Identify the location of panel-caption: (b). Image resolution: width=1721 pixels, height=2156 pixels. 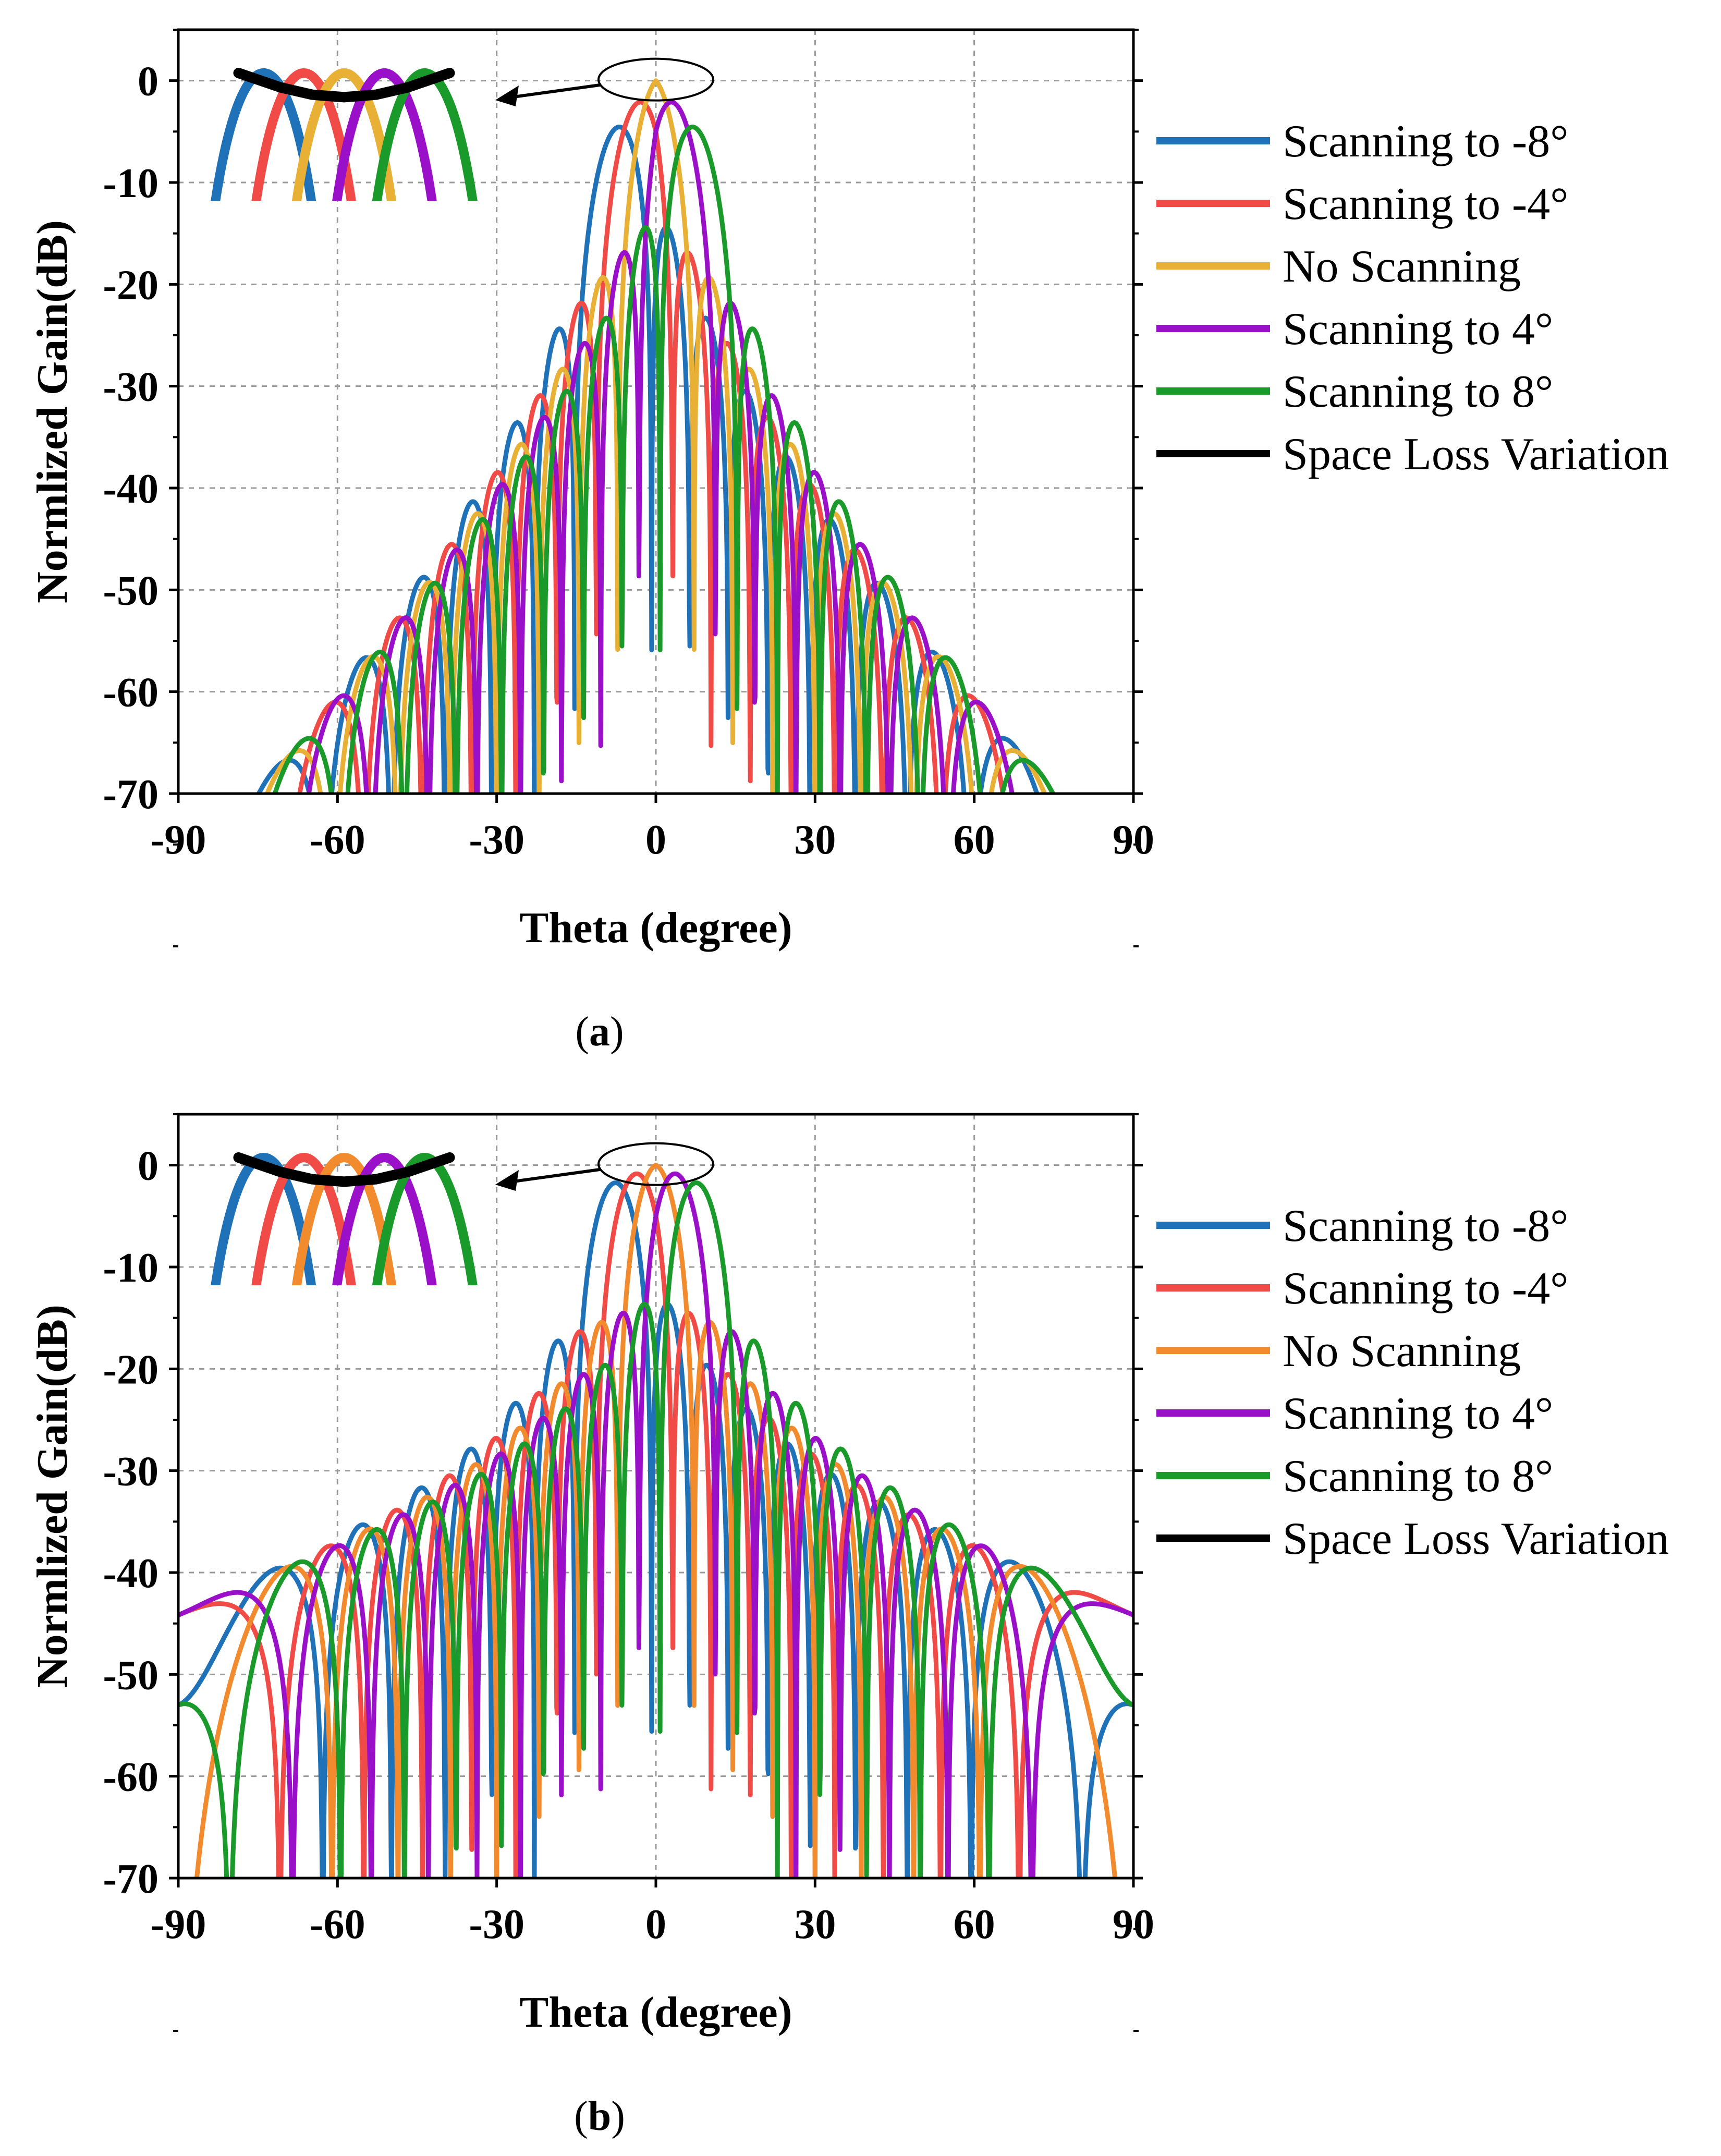
(599, 2116).